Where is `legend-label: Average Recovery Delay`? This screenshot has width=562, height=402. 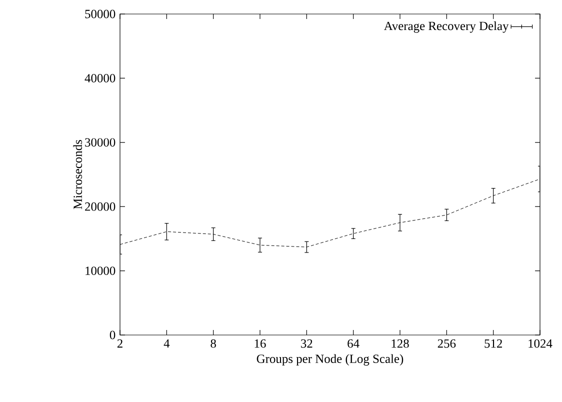
legend-label: Average Recovery Delay is located at coordinates (446, 27).